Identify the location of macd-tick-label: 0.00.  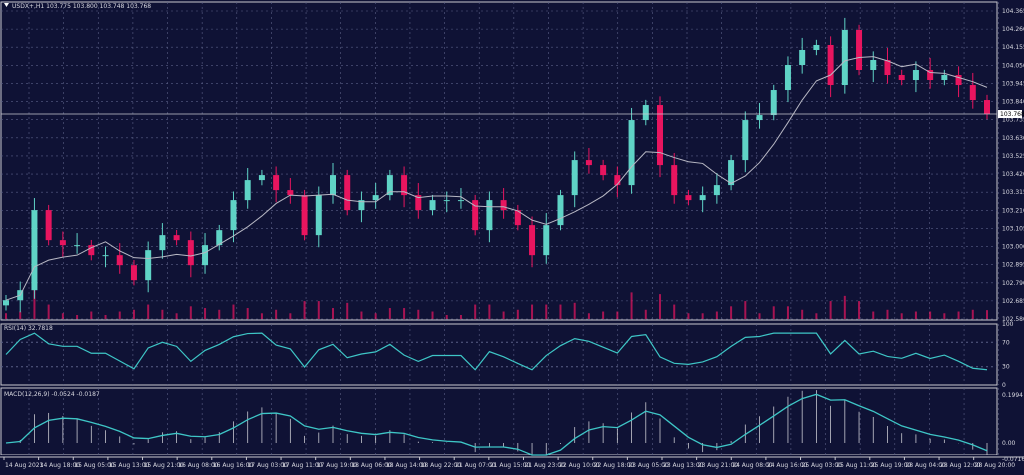
(1009, 443).